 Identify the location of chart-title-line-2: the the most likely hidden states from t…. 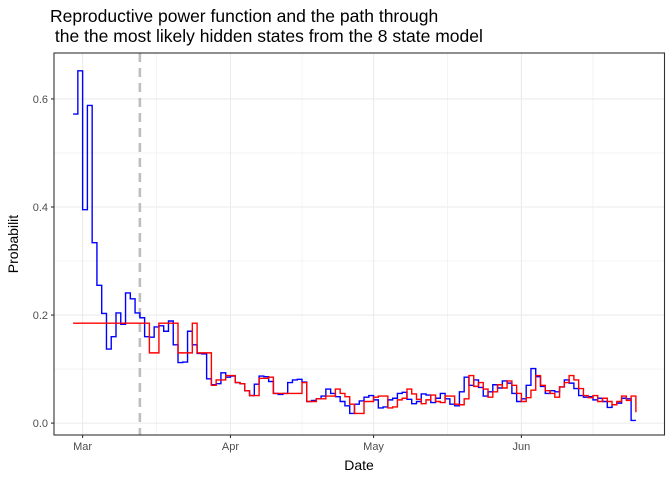
(266, 36).